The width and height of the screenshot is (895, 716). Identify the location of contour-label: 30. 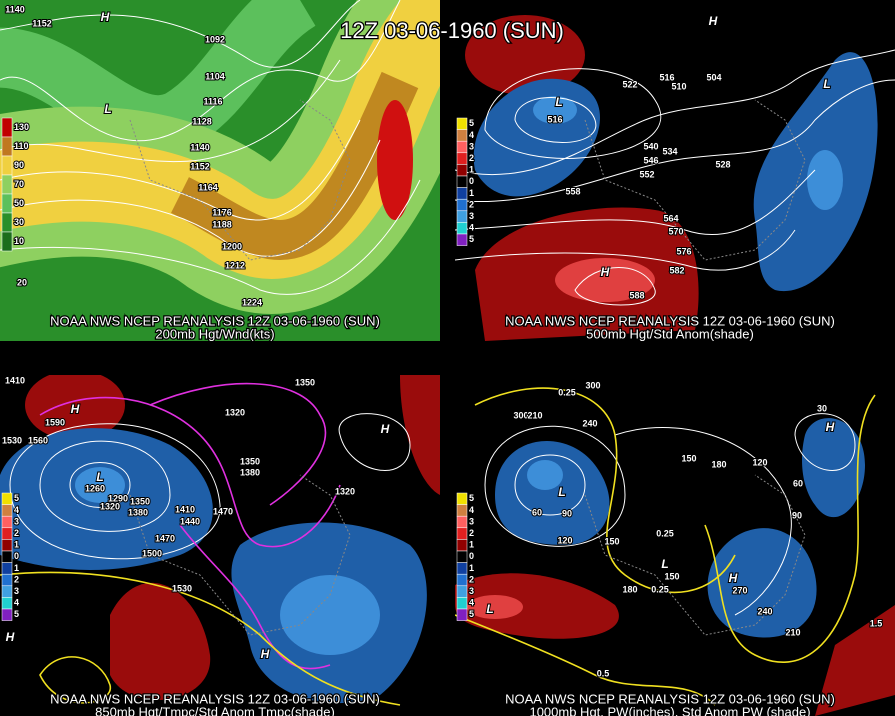
(822, 408).